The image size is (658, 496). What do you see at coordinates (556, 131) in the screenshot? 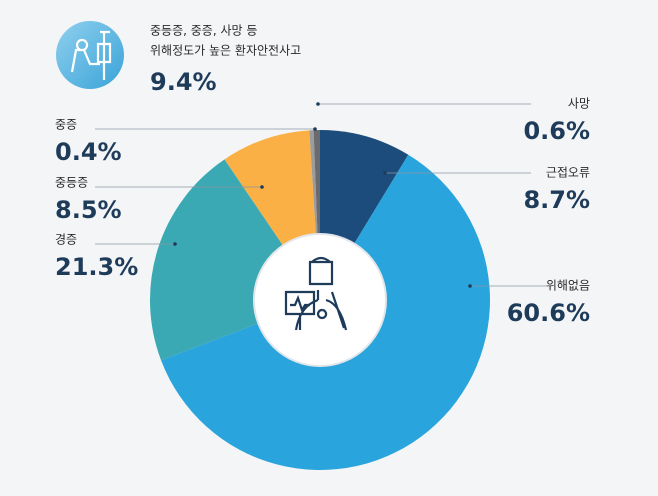
I see `value-label: 0.6%` at bounding box center [556, 131].